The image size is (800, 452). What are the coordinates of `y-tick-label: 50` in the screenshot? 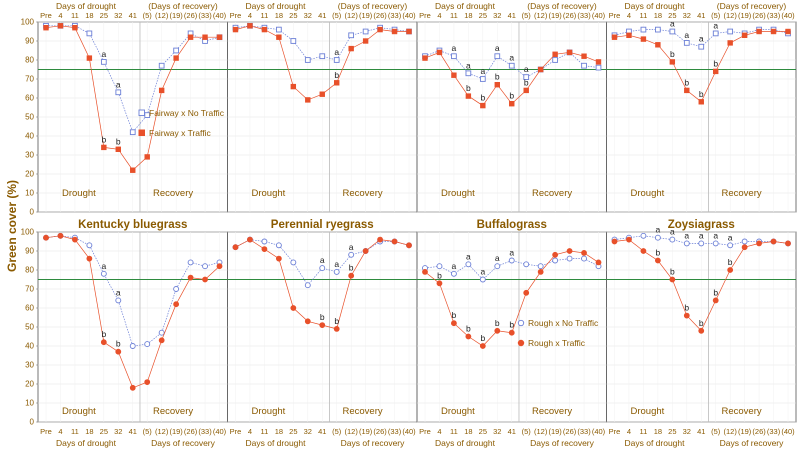 It's located at (29, 117).